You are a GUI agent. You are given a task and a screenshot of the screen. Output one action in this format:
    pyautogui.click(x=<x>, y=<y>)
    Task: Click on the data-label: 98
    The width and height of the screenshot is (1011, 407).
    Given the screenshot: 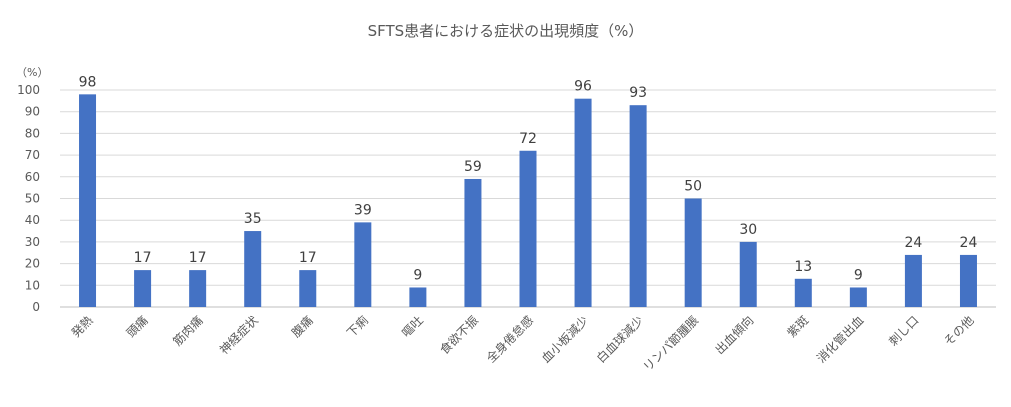 What is the action you would take?
    pyautogui.click(x=88, y=82)
    